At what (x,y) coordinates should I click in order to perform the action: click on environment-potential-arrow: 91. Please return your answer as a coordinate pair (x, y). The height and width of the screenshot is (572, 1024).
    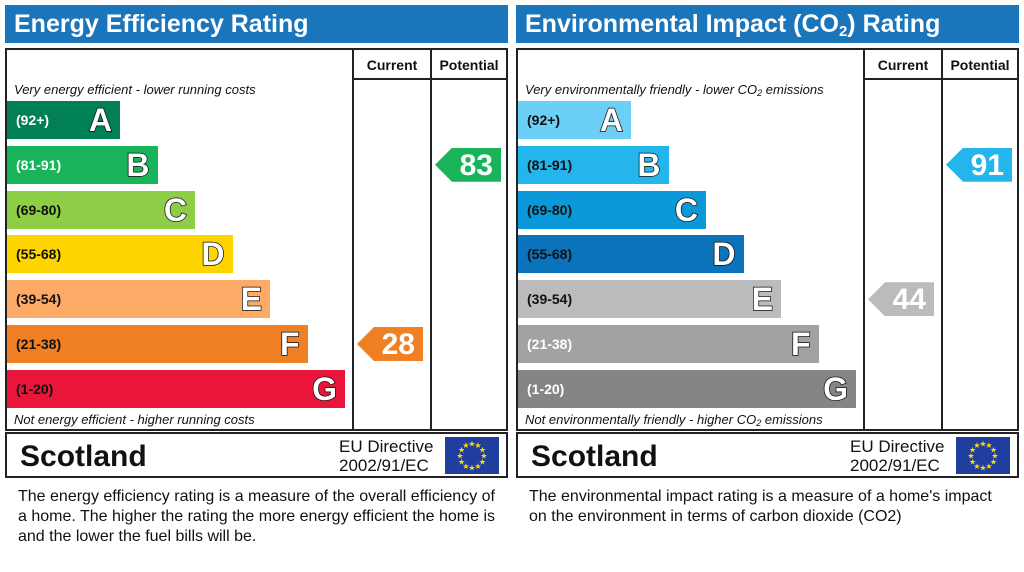
    Looking at the image, I should click on (979, 164).